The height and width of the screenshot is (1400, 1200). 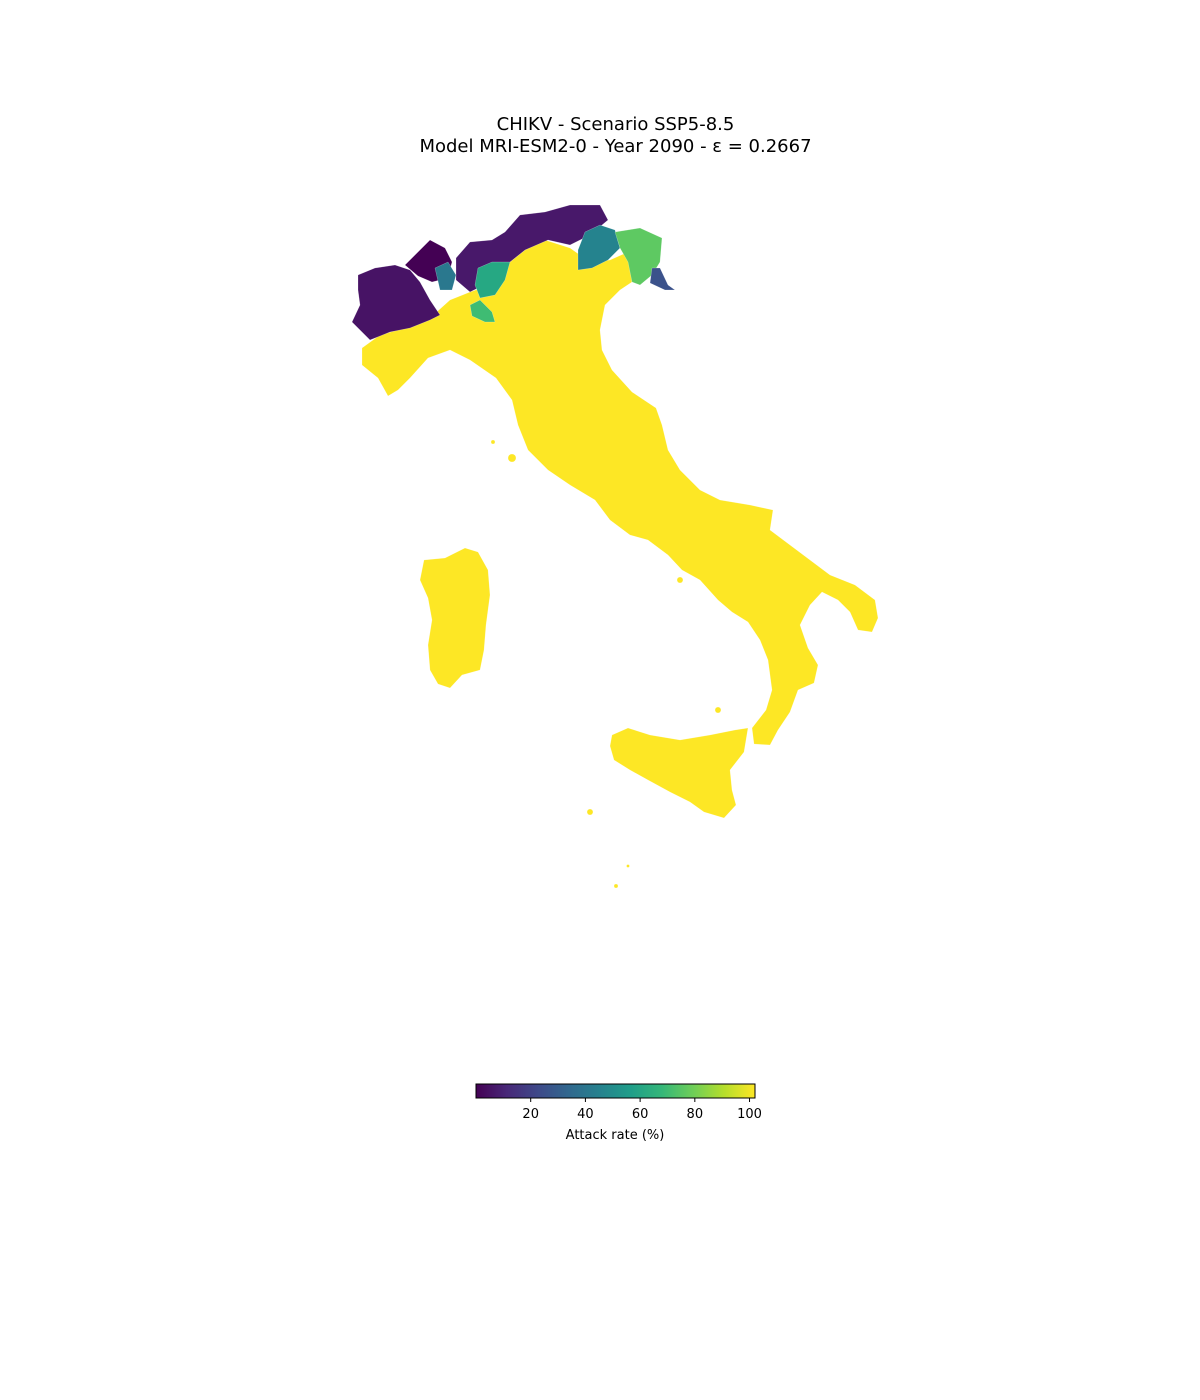 I want to click on island-pantelleria, so click(x=616, y=886).